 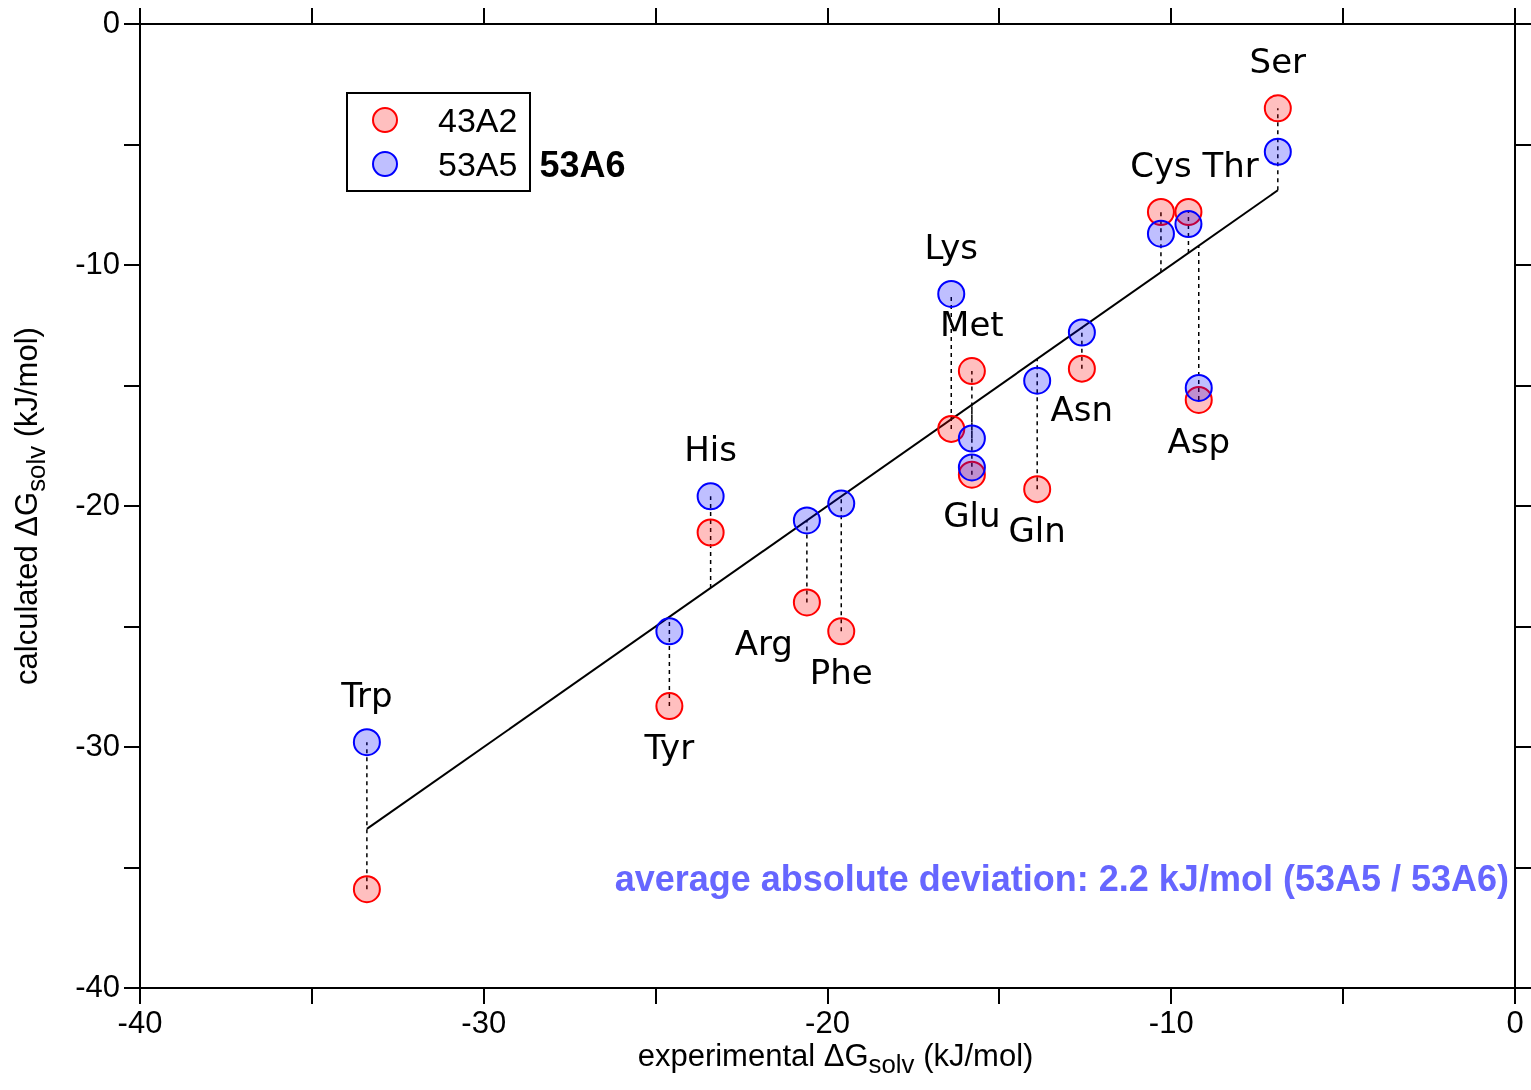 What do you see at coordinates (835, 1058) in the screenshot?
I see `x-axis-title: experimental ΔG$_{solv}$ (kJ/mol)` at bounding box center [835, 1058].